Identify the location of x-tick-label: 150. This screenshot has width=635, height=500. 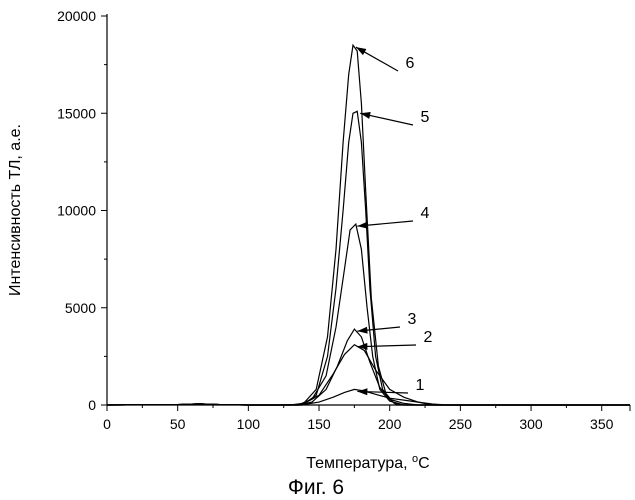
(319, 424).